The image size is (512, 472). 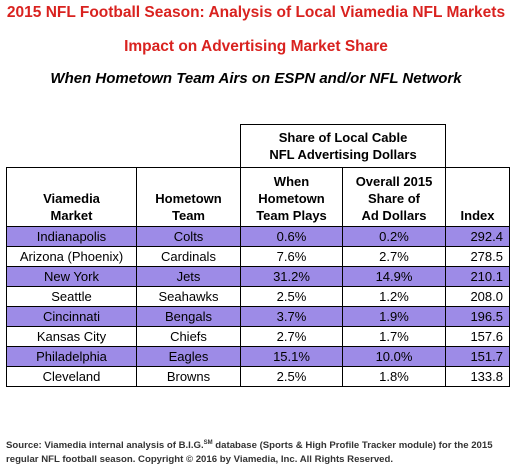 What do you see at coordinates (188, 296) in the screenshot?
I see `cell-team: Seahawks` at bounding box center [188, 296].